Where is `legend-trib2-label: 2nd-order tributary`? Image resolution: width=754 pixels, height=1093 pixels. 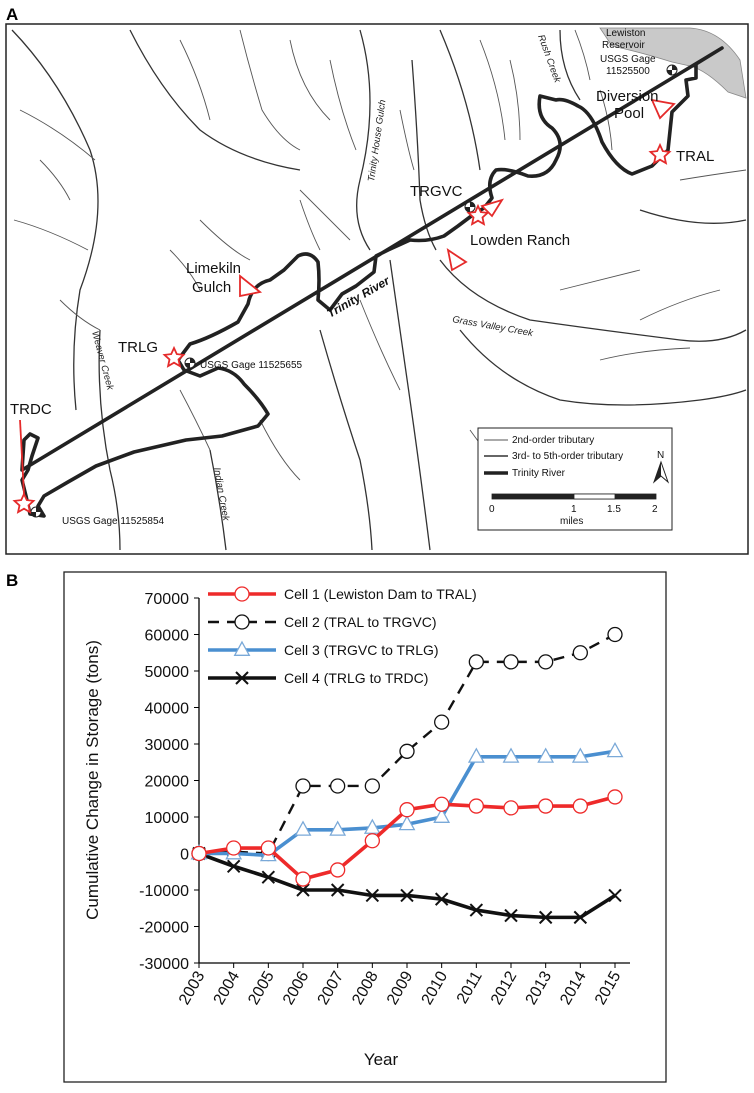
legend-trib2-label: 2nd-order tributary is located at coordinates (553, 440).